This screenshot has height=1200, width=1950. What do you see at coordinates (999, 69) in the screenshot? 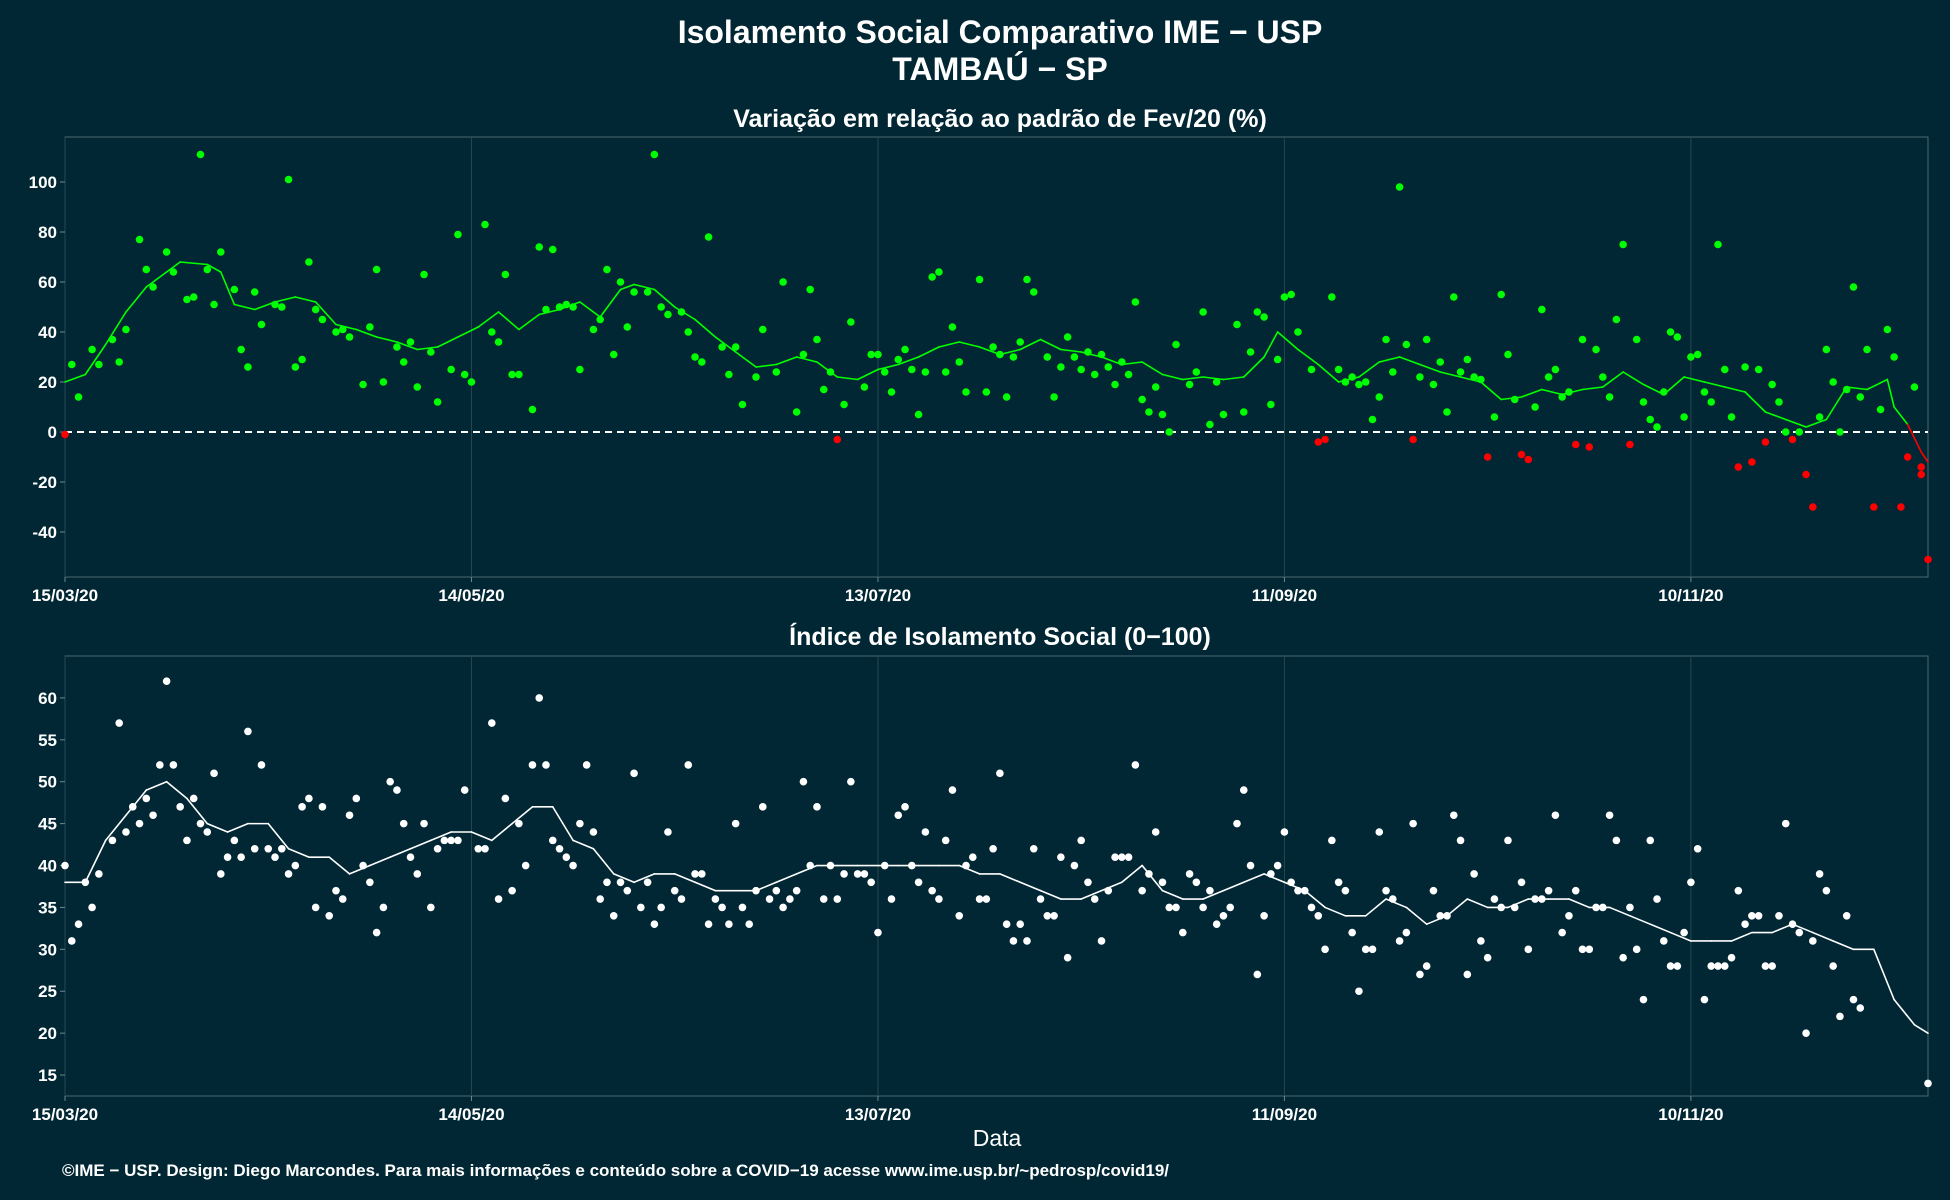
I see `main-subtitle: TAMBAÚ − SP` at bounding box center [999, 69].